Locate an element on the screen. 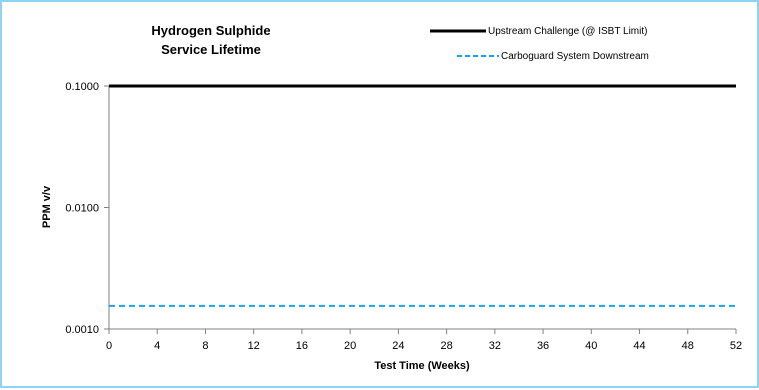  x-tick-label: 52 is located at coordinates (736, 346).